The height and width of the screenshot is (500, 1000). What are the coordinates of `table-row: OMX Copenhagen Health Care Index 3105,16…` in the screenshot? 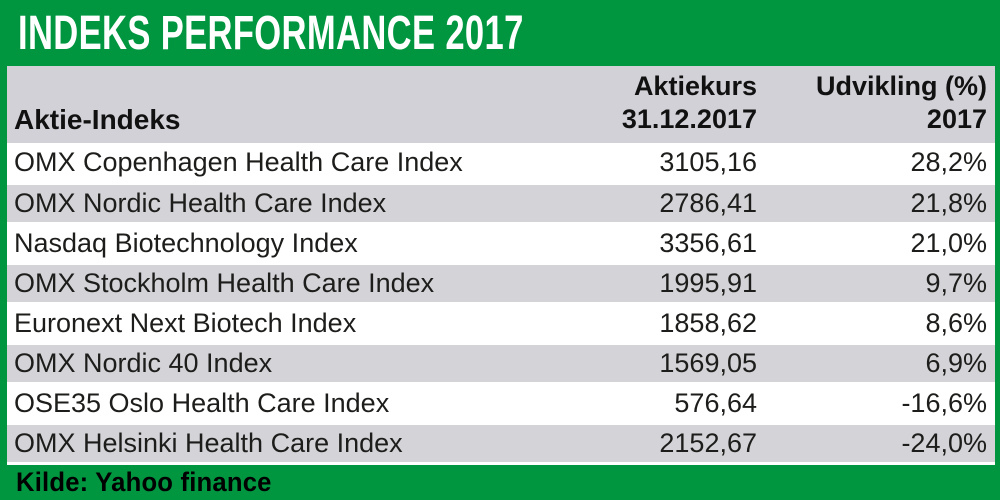 It's located at (501, 164).